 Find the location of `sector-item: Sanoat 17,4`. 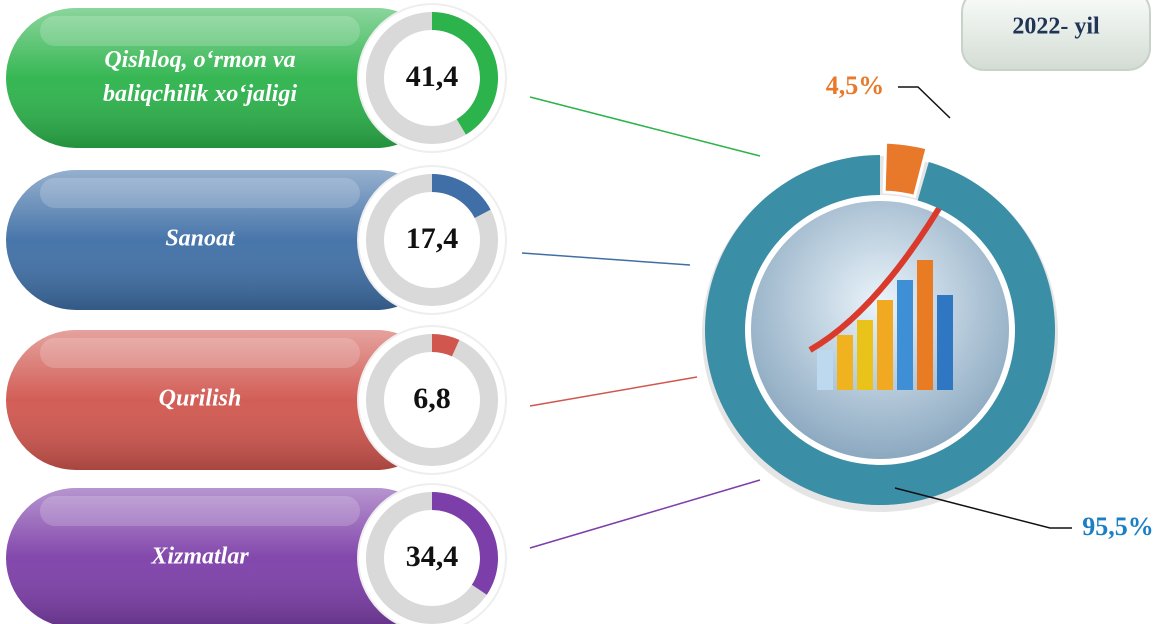

sector-item: Sanoat 17,4 is located at coordinates (348, 240).